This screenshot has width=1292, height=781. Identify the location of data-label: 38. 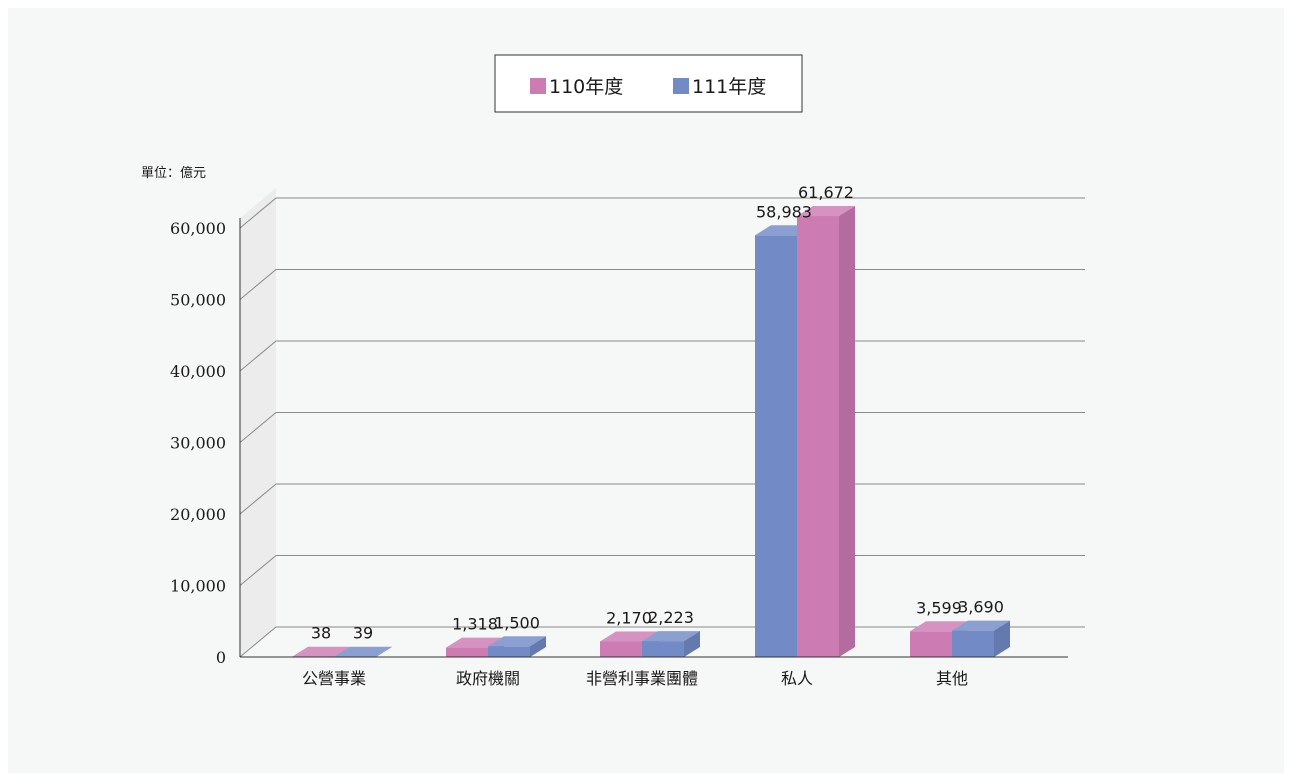
(321, 633).